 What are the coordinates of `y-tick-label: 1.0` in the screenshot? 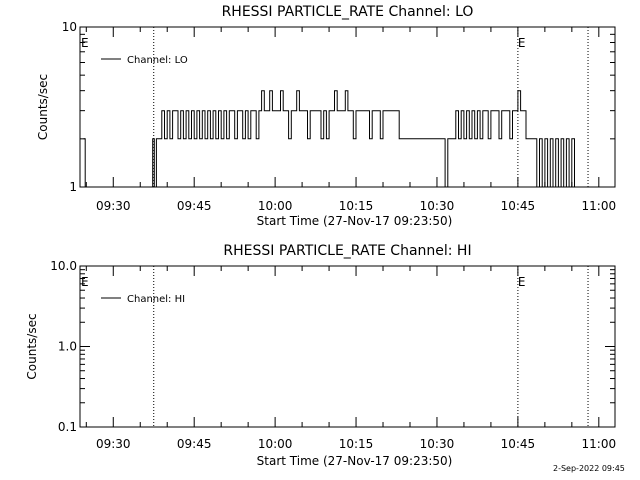 It's located at (67, 347).